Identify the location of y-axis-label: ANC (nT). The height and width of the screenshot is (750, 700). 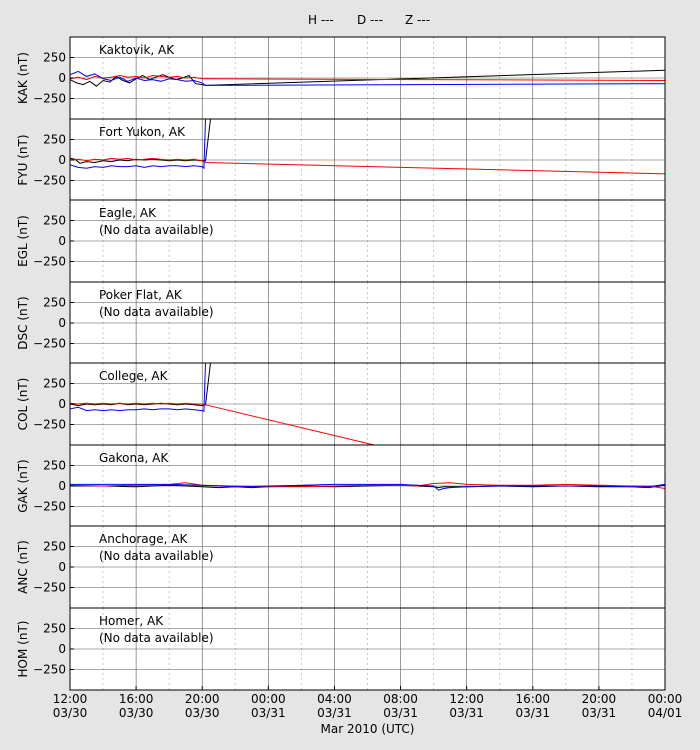
(23, 567).